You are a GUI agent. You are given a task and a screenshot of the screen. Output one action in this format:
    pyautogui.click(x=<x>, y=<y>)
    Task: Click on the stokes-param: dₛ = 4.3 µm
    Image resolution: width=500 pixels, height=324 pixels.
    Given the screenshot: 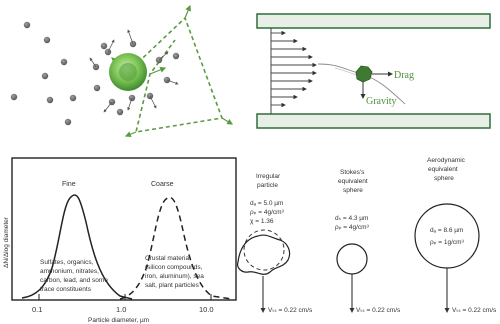 What is the action you would take?
    pyautogui.click(x=351, y=218)
    